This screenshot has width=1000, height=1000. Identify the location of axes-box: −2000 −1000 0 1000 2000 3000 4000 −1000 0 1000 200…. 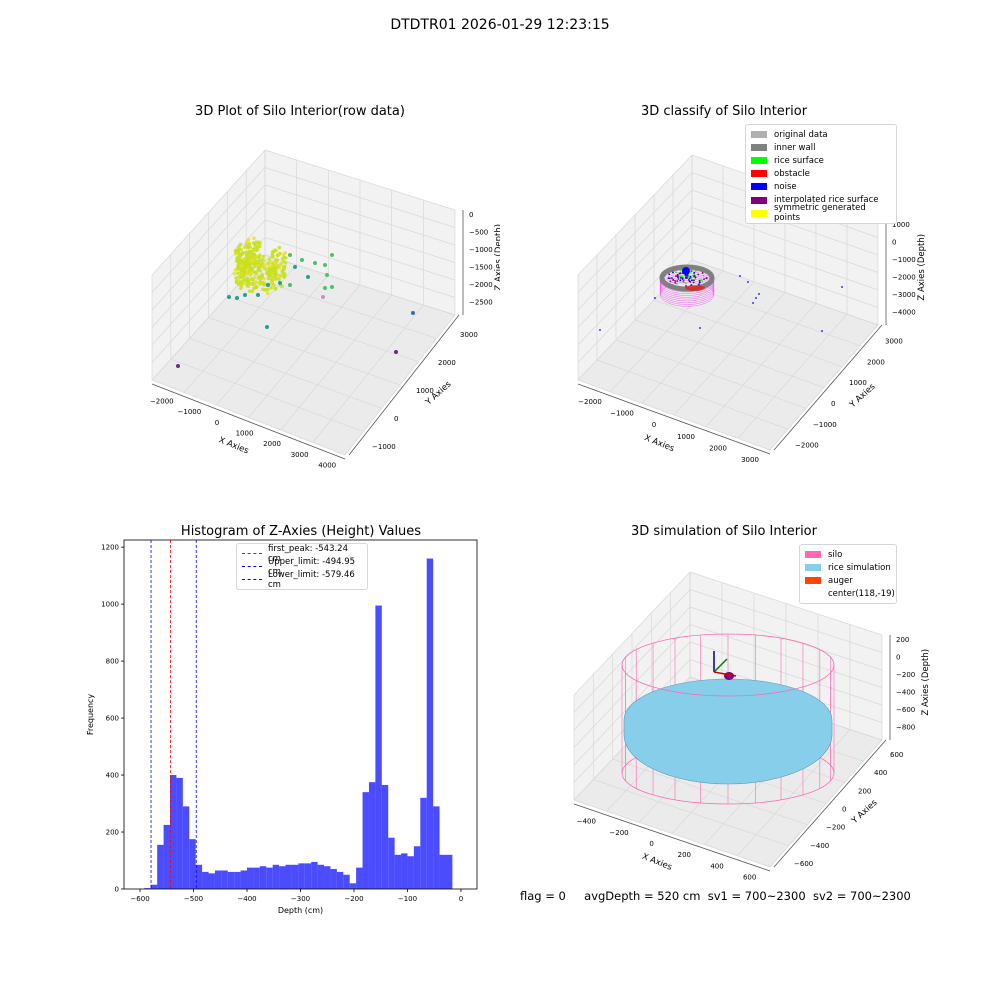
(325, 309).